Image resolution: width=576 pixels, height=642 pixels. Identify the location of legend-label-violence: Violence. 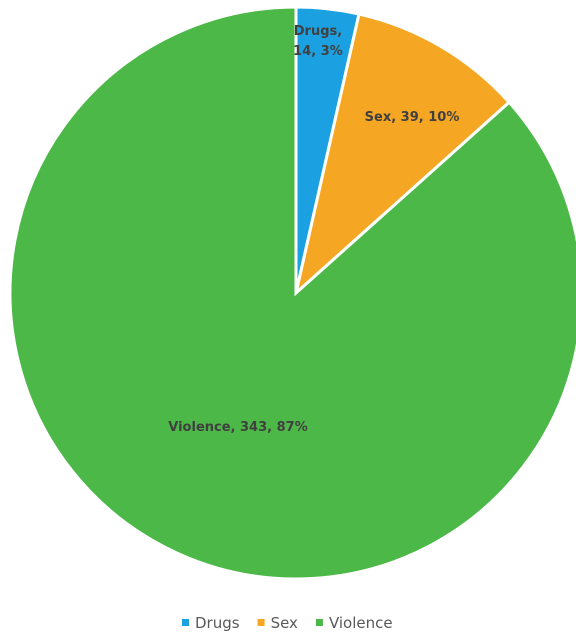
(361, 623).